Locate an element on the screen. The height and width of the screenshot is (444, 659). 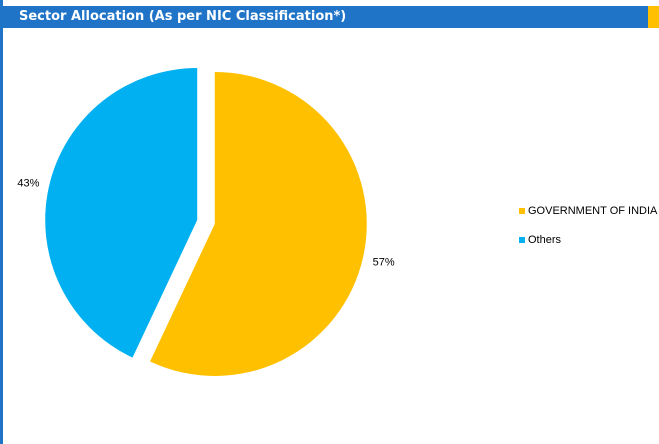
data-label-others: 43% is located at coordinates (28, 183).